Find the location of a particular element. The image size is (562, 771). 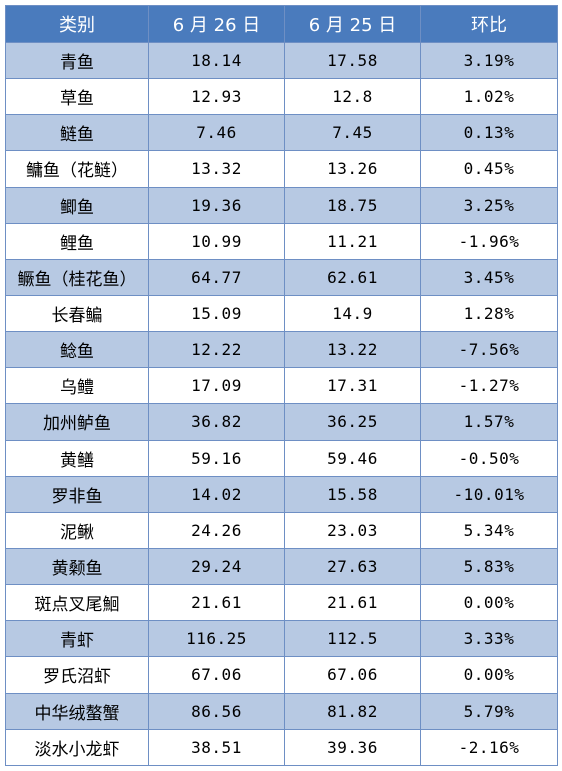

table-row: 黄鳝 59.16 59.46 -0.50% is located at coordinates (281, 458).